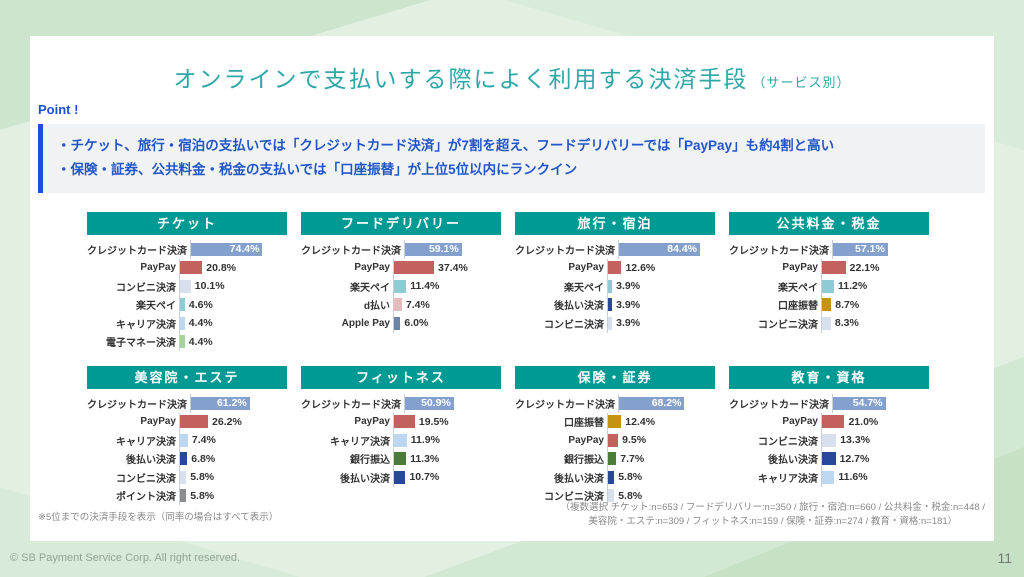 This screenshot has height=577, width=1024. I want to click on bar-row: 銀行振込 7.7%, so click(615, 458).